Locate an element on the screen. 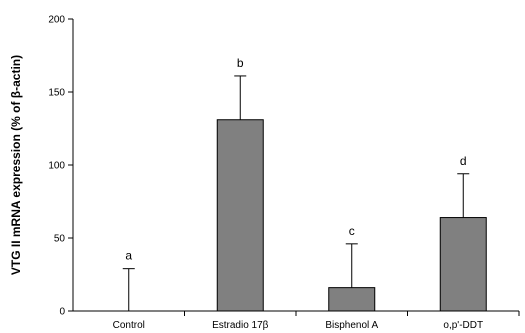  x-tick-label: Control is located at coordinates (129, 325).